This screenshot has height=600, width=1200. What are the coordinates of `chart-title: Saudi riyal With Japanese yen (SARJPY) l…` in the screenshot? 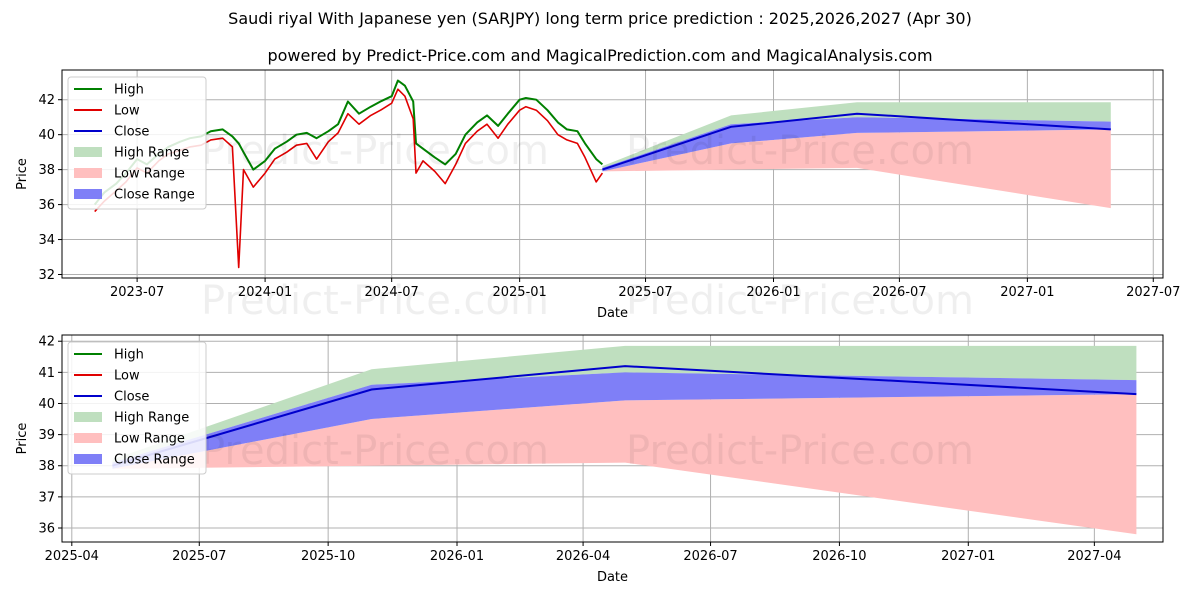 It's located at (600, 18).